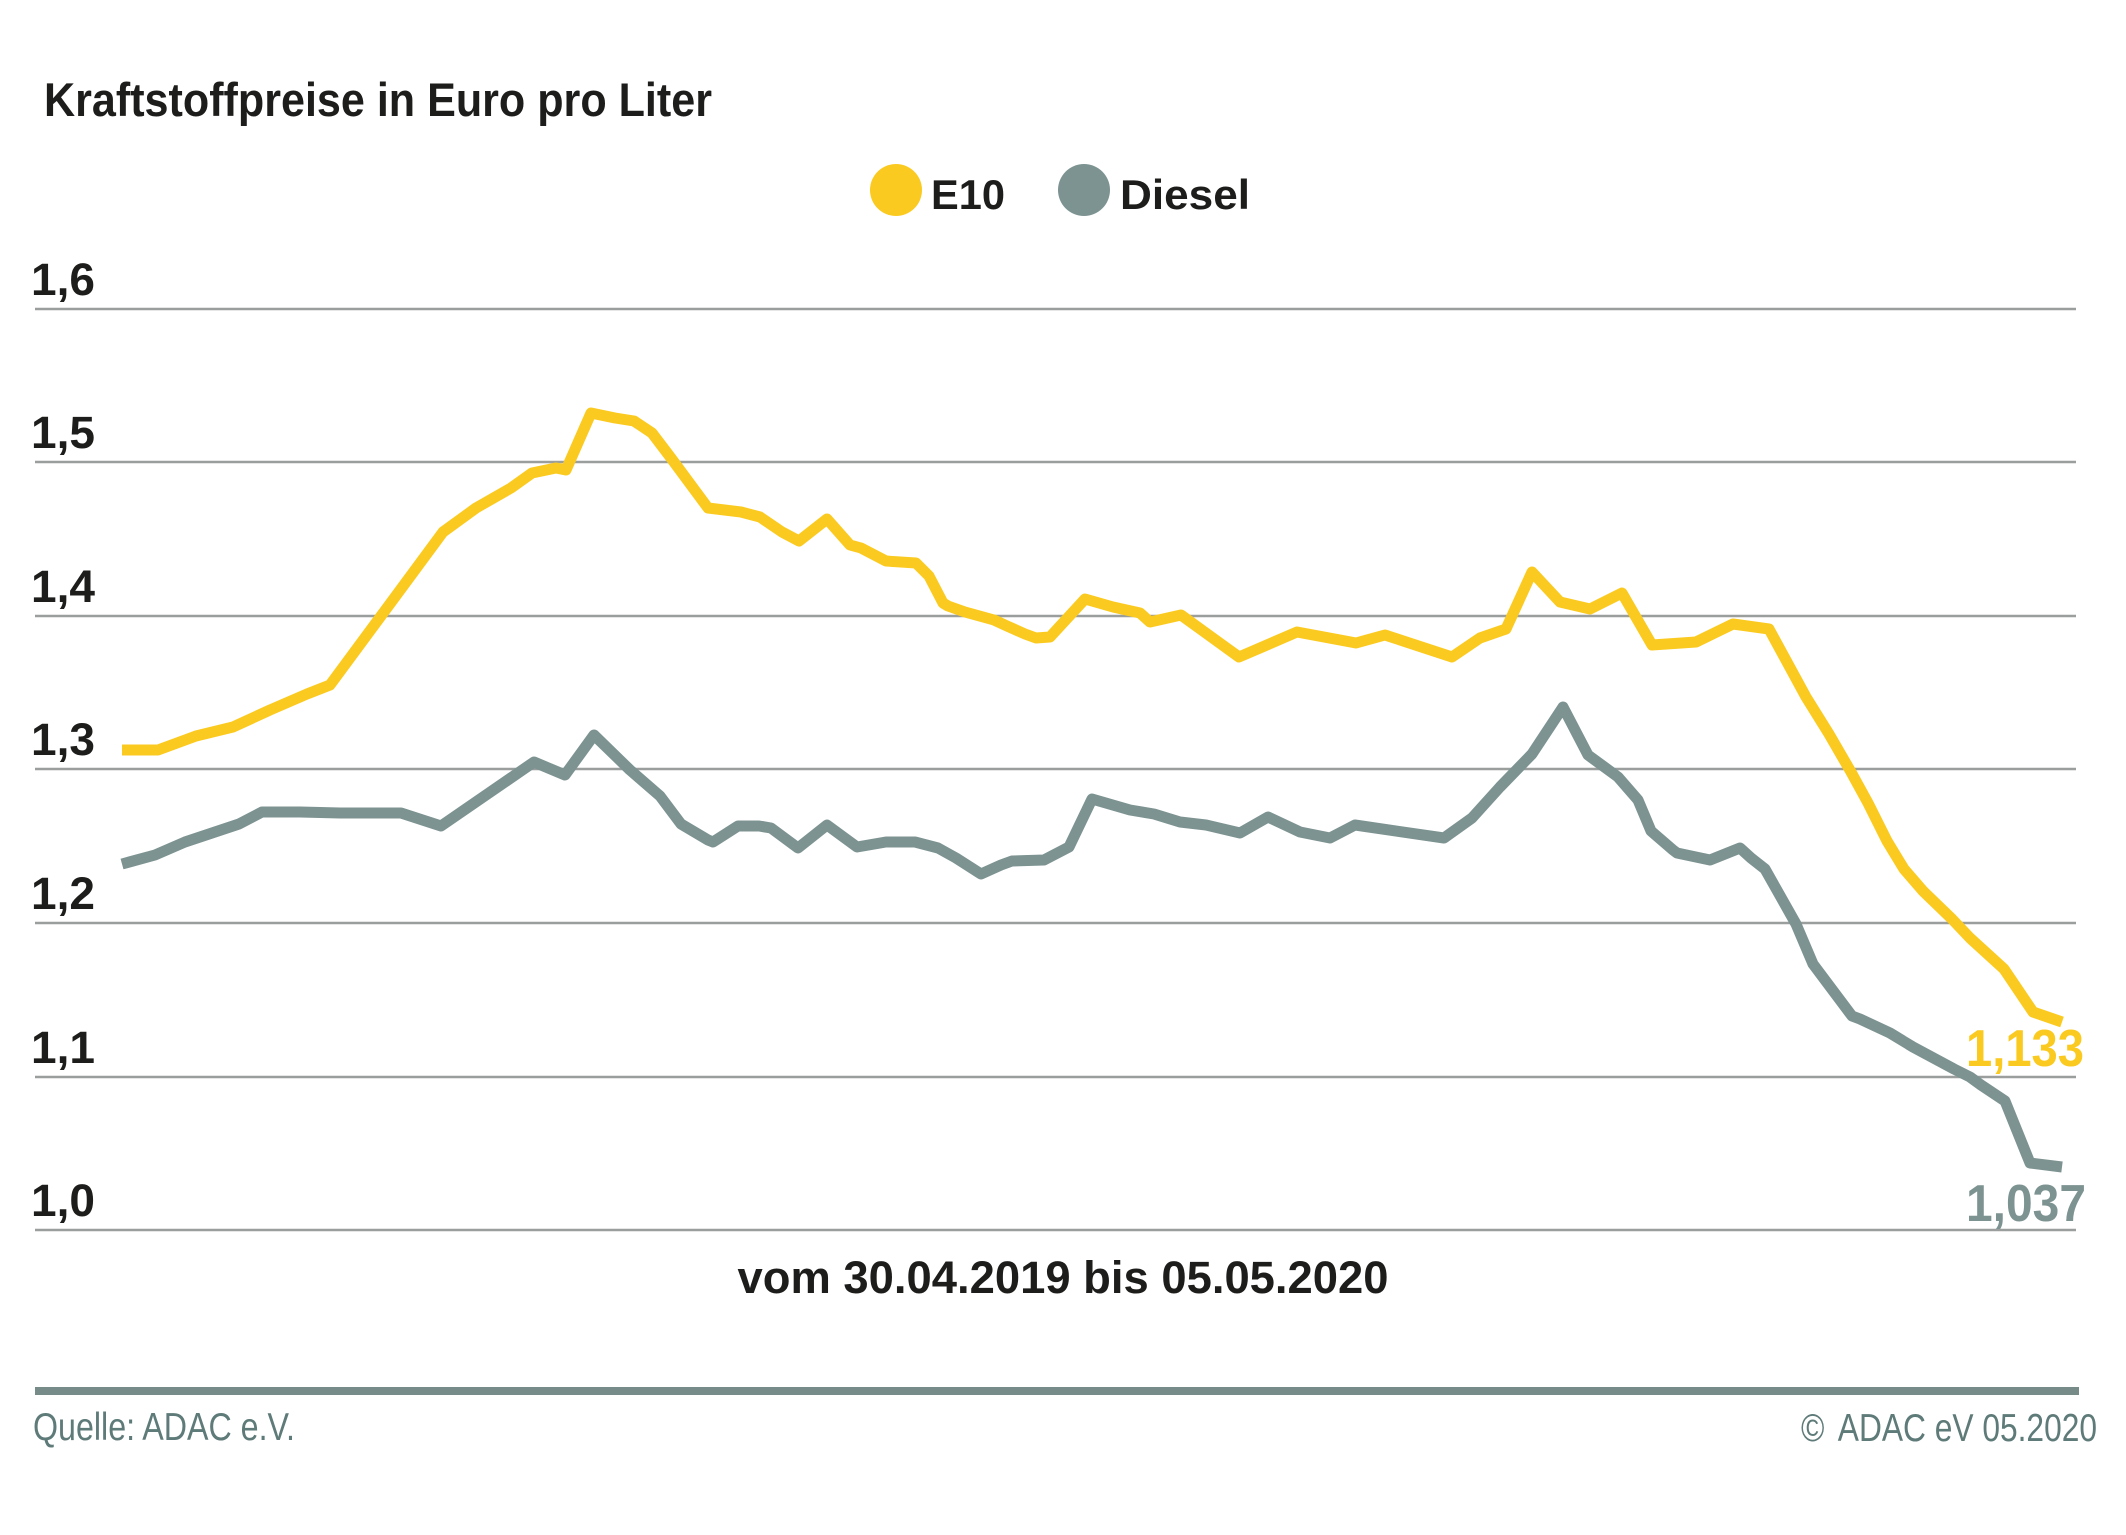 Image resolution: width=2126 pixels, height=1535 pixels. I want to click on svg-text: 1,2, so click(63, 893).